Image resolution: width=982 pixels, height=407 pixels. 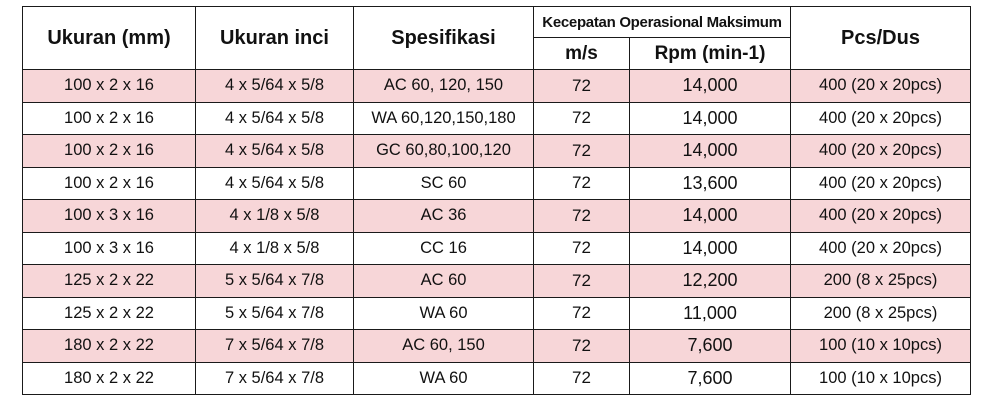 What do you see at coordinates (274, 38) in the screenshot?
I see `header-size-inch: Ukuran inci` at bounding box center [274, 38].